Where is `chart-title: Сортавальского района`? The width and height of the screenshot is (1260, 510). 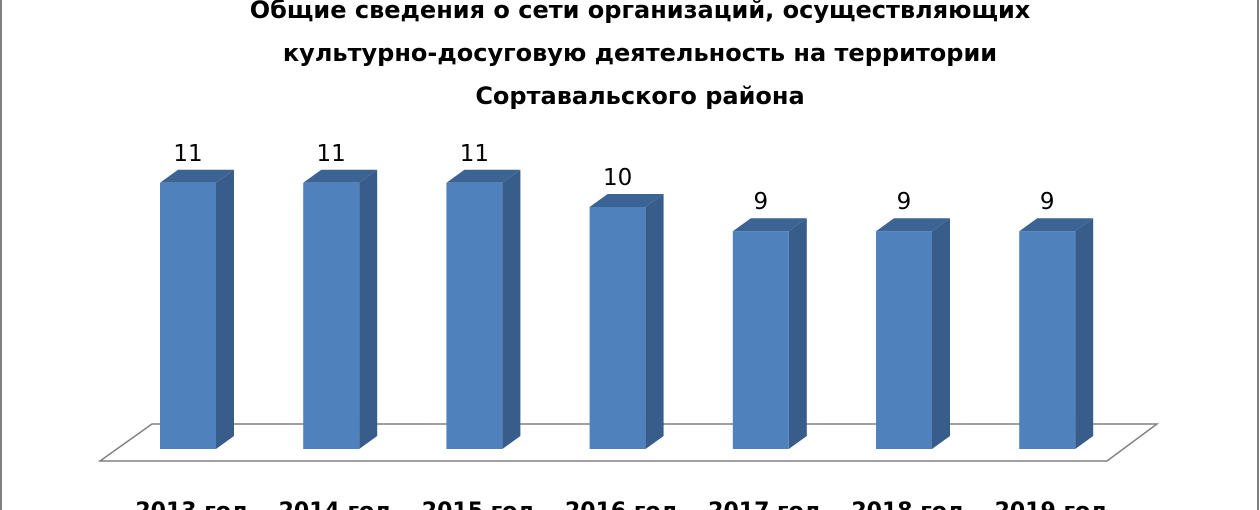 chart-title: Сортавальского района is located at coordinates (639, 96).